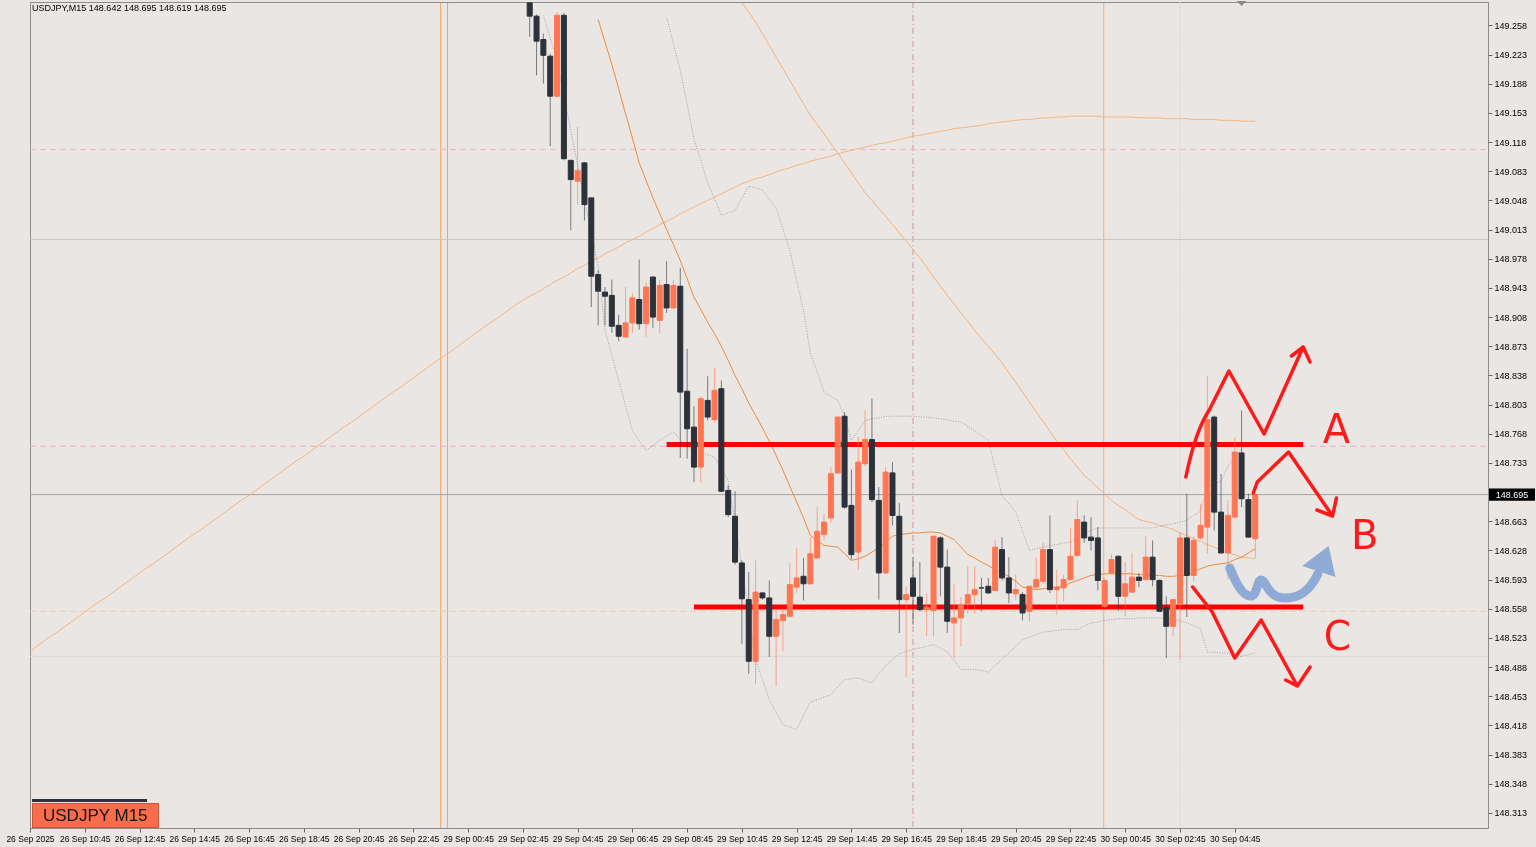 The width and height of the screenshot is (1536, 847). What do you see at coordinates (1365, 534) in the screenshot?
I see `annotation: B` at bounding box center [1365, 534].